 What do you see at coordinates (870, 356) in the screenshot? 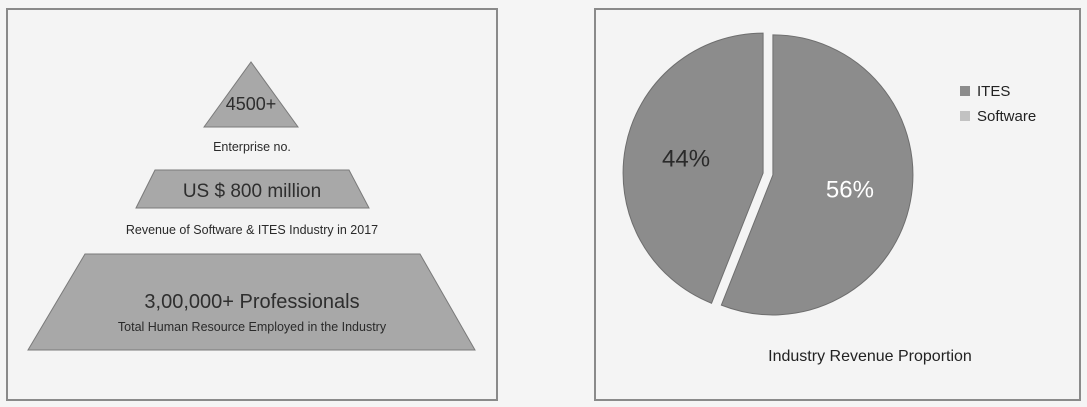
I see `chart-title: Industry Revenue Proportion` at bounding box center [870, 356].